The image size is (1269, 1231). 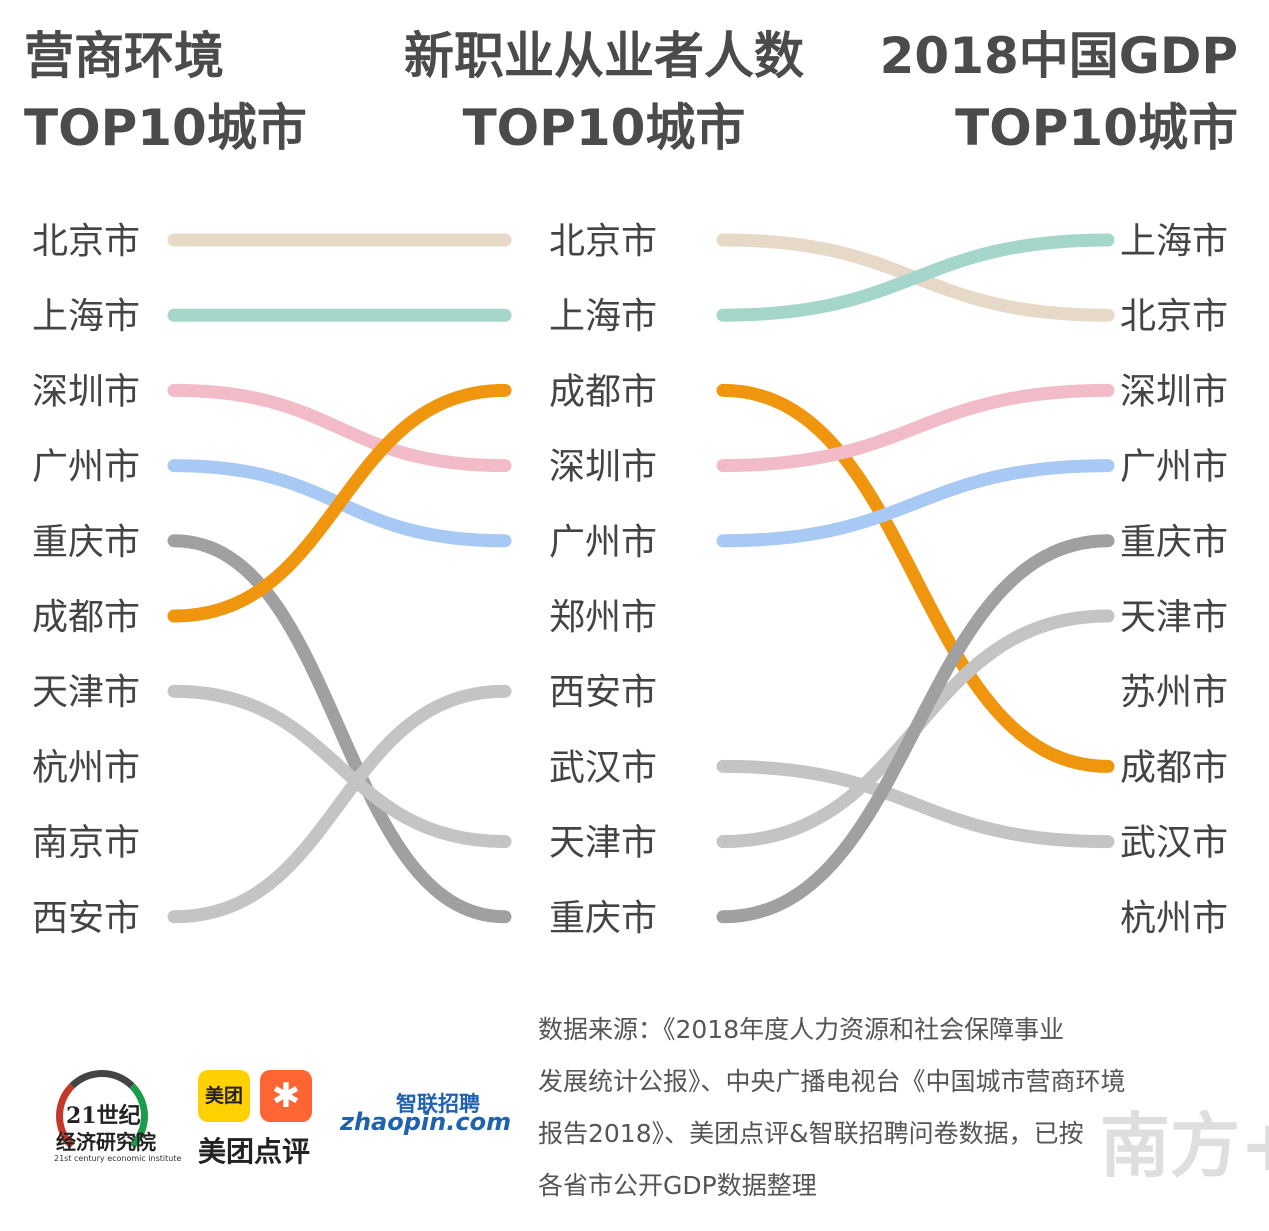 I want to click on city-label-col1-rank2: 上海市, so click(x=86, y=316).